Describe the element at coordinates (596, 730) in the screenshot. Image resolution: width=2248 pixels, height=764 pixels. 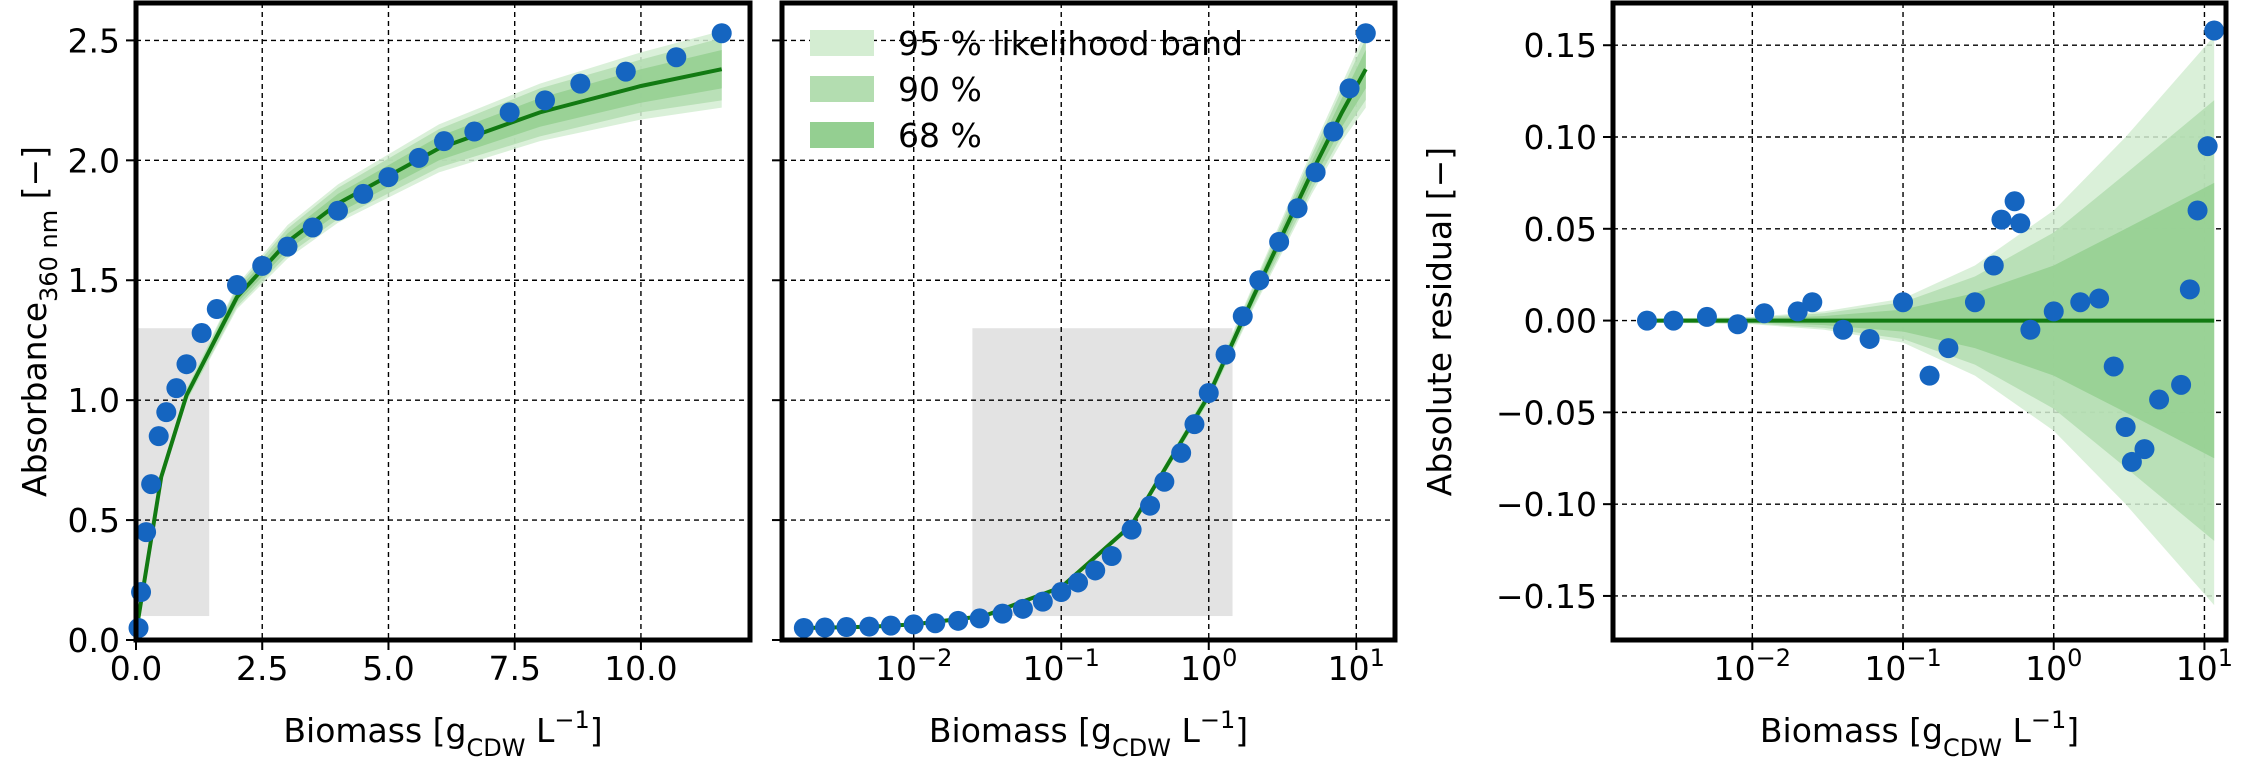
I see `x-axis-label-part: ]` at that location.